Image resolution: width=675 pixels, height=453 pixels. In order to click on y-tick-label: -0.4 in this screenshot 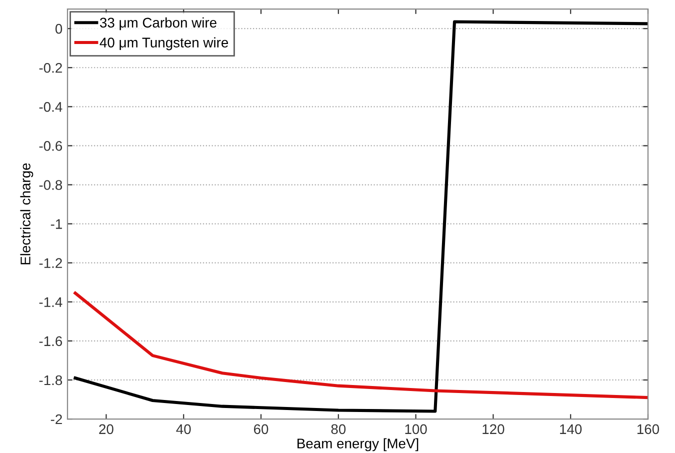, I will do `click(50, 107)`.